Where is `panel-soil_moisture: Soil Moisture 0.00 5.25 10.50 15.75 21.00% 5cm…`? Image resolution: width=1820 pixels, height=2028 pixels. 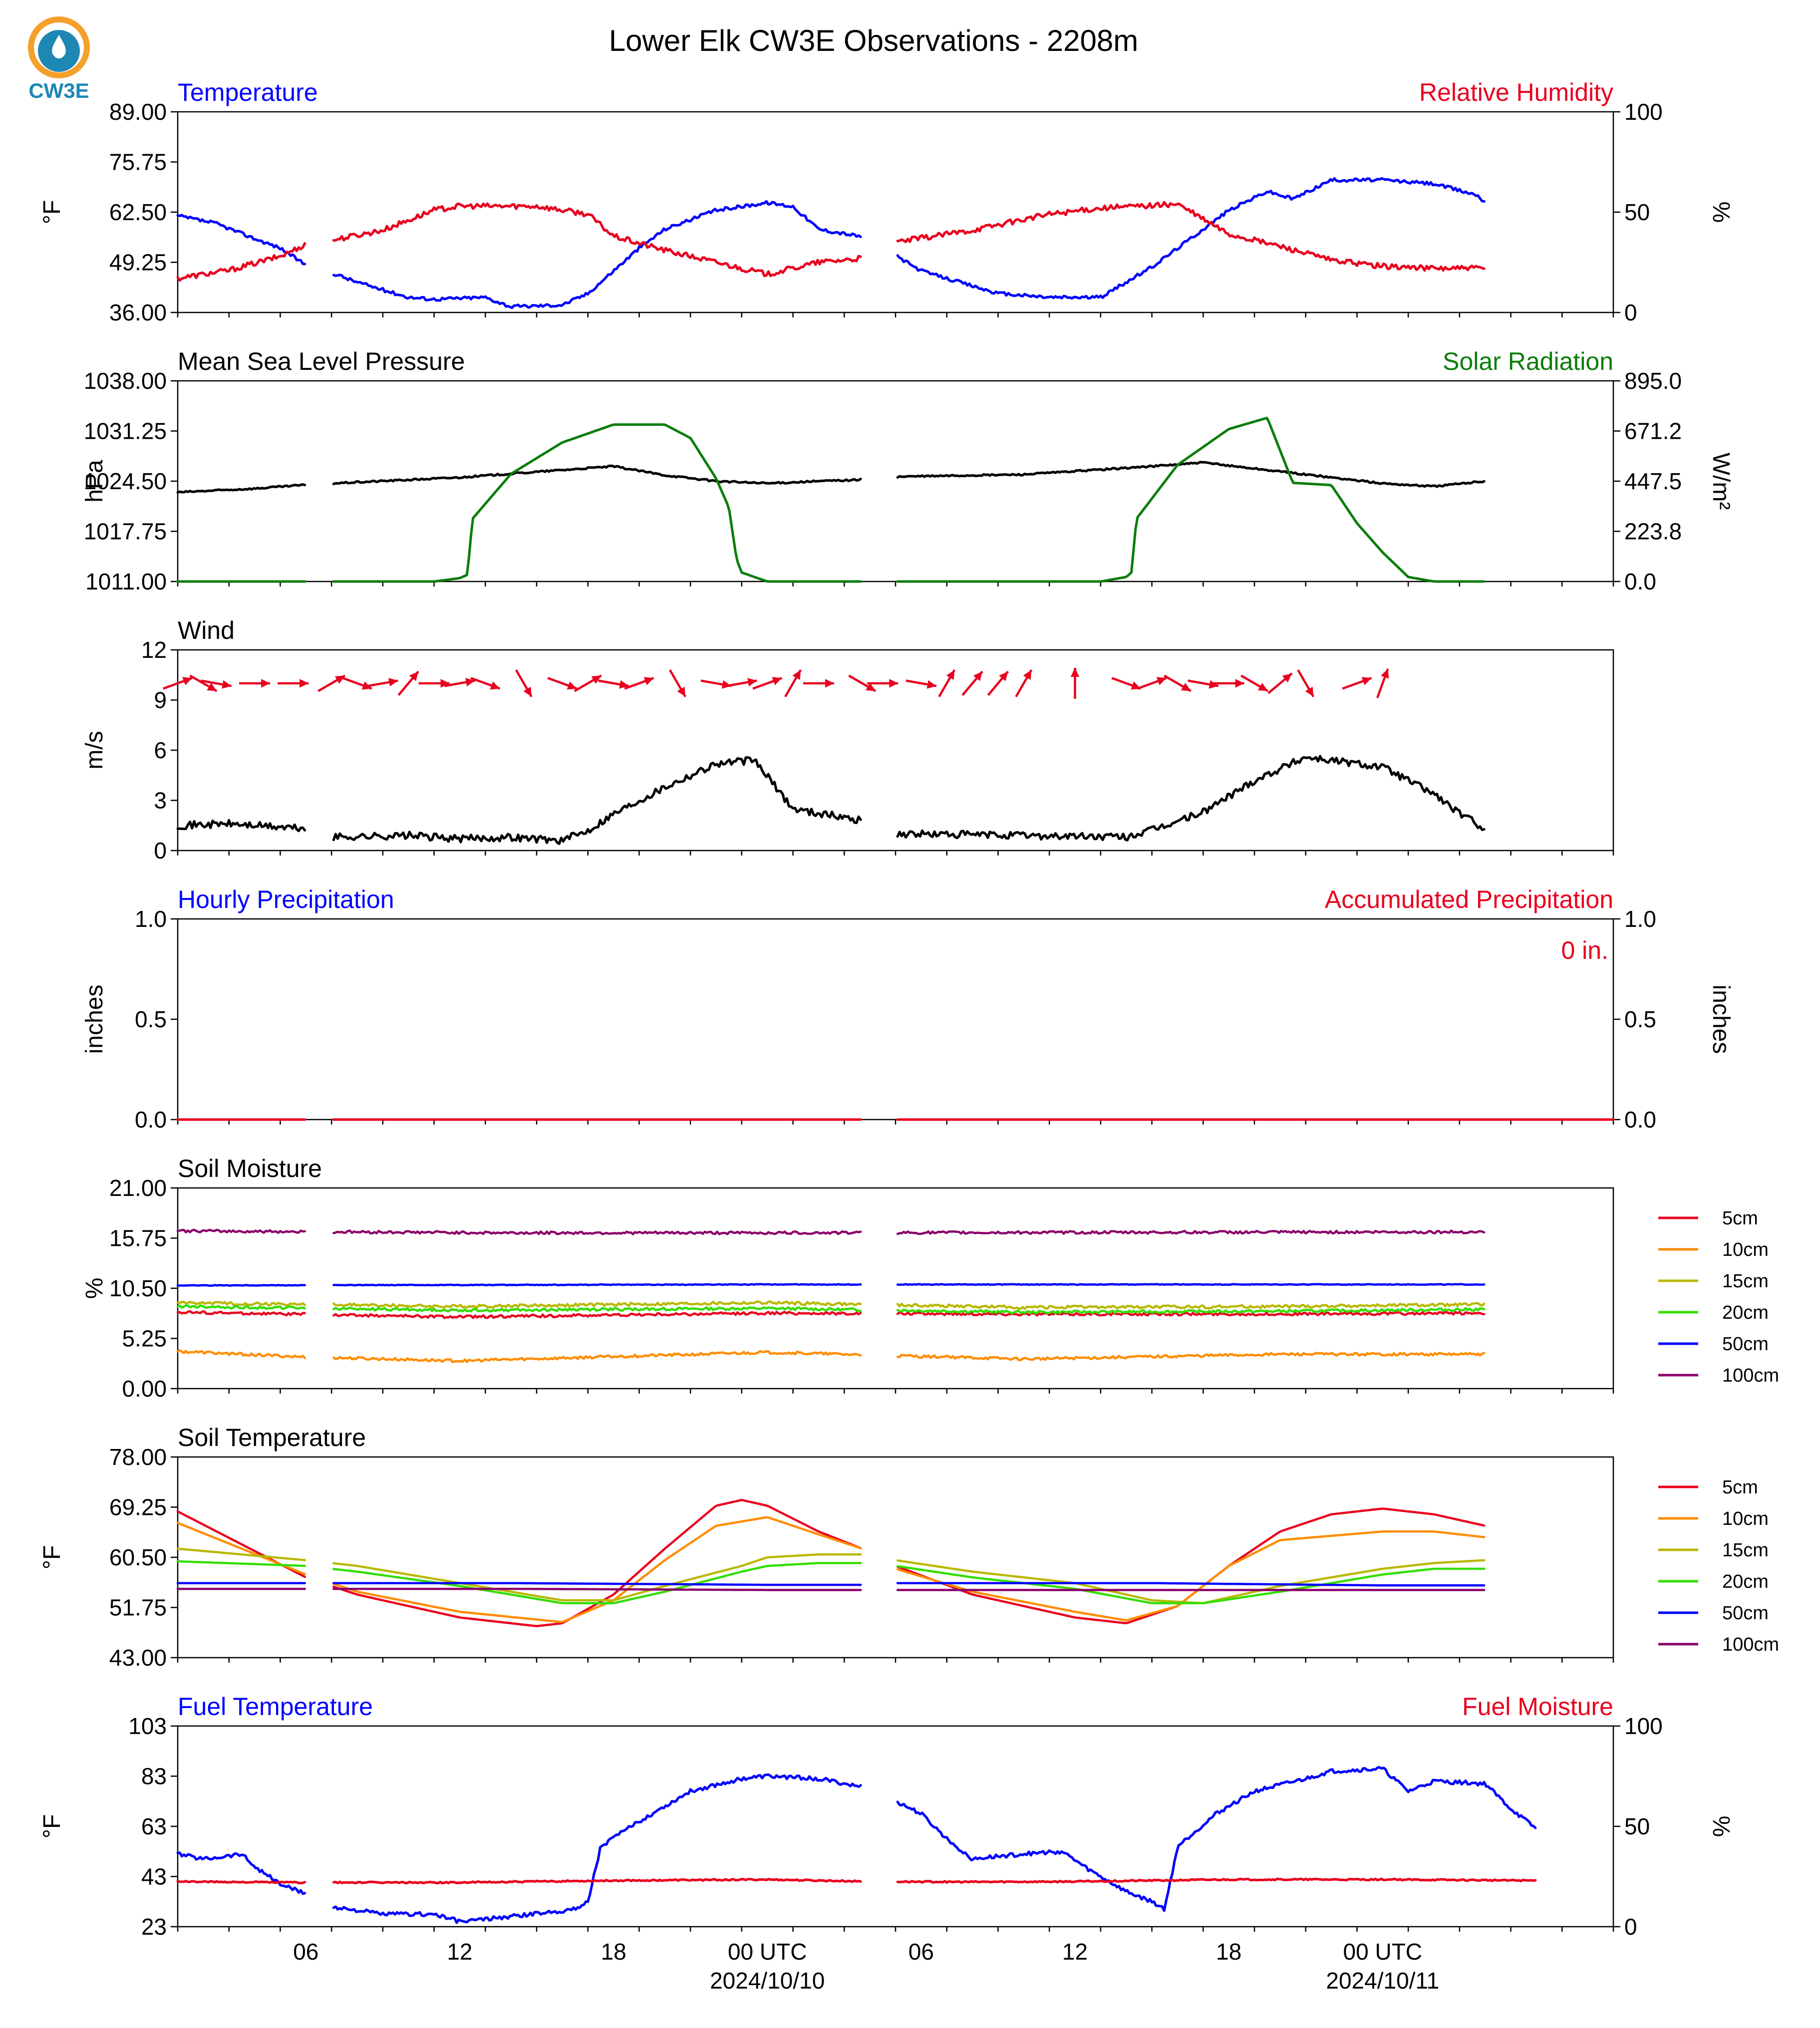
panel-soil_moisture: Soil Moisture 0.00 5.25 10.50 15.75 21.00% 5cm… is located at coordinates (930, 1278).